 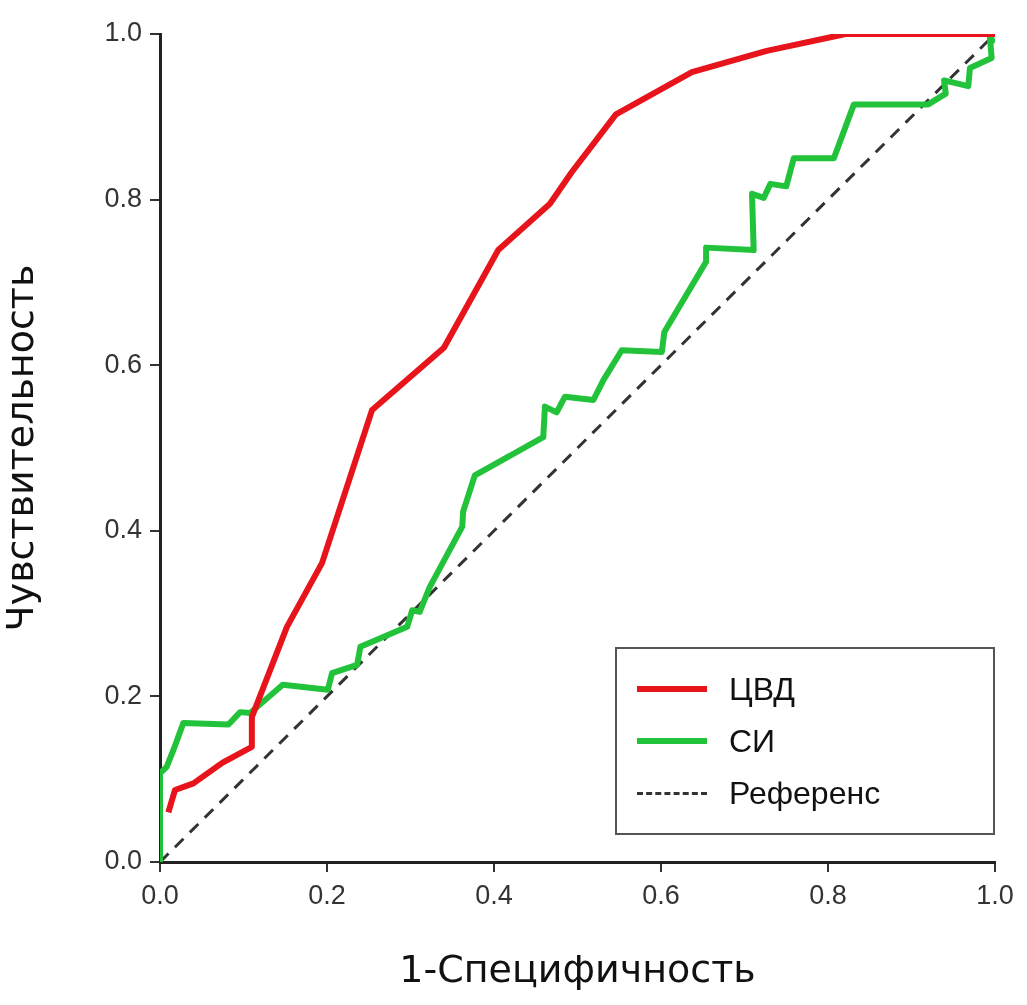 I want to click on y-axis-title: Чувствительность, so click(x=21, y=448).